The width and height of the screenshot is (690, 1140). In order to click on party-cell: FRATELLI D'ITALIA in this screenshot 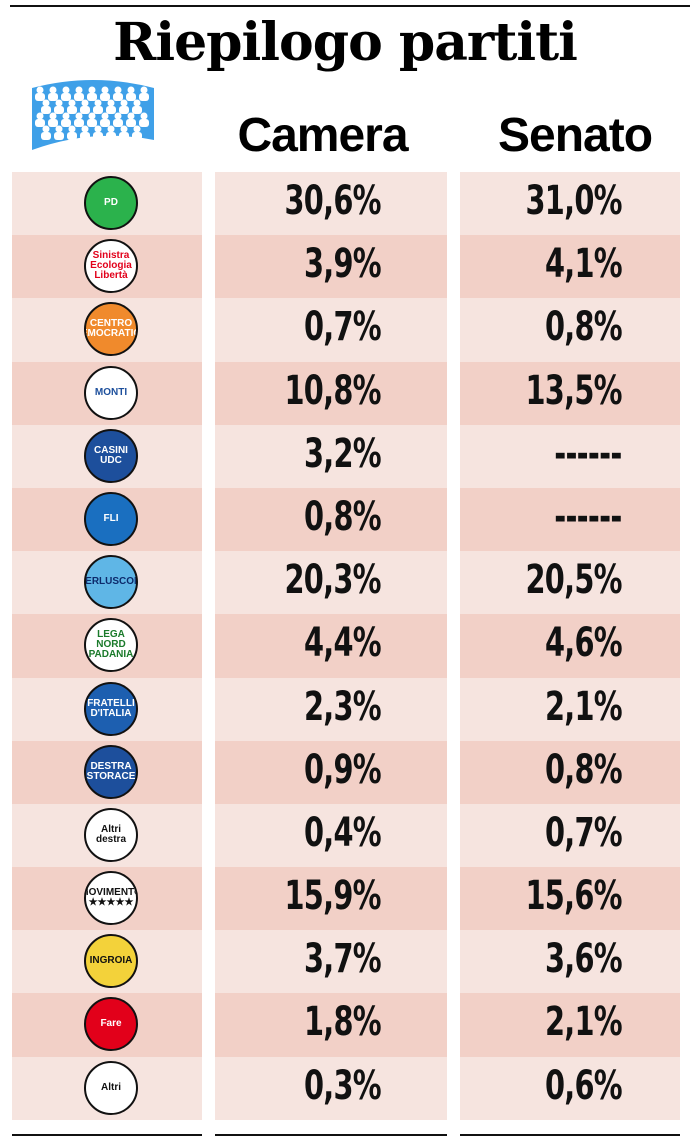, I will do `click(107, 709)`.